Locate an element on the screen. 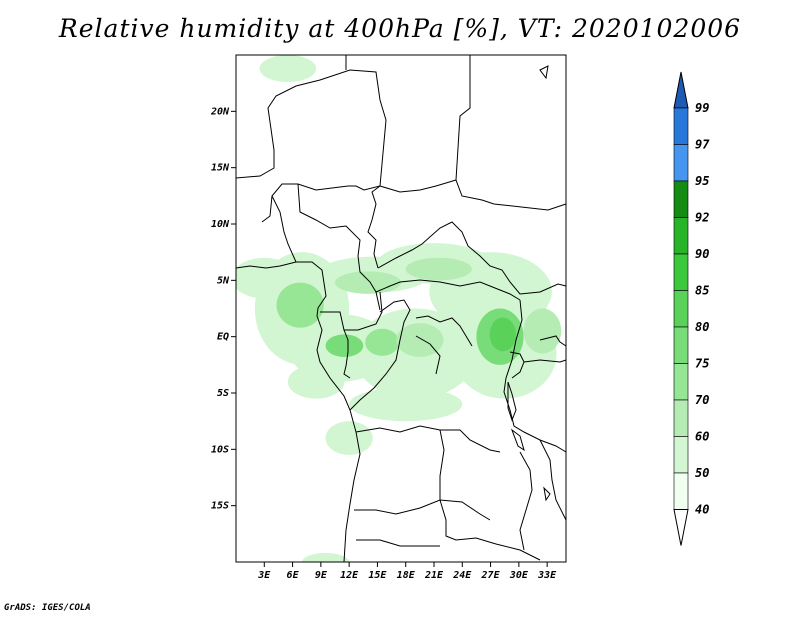 The width and height of the screenshot is (800, 618). colorbar-top-triangle is located at coordinates (681, 90).